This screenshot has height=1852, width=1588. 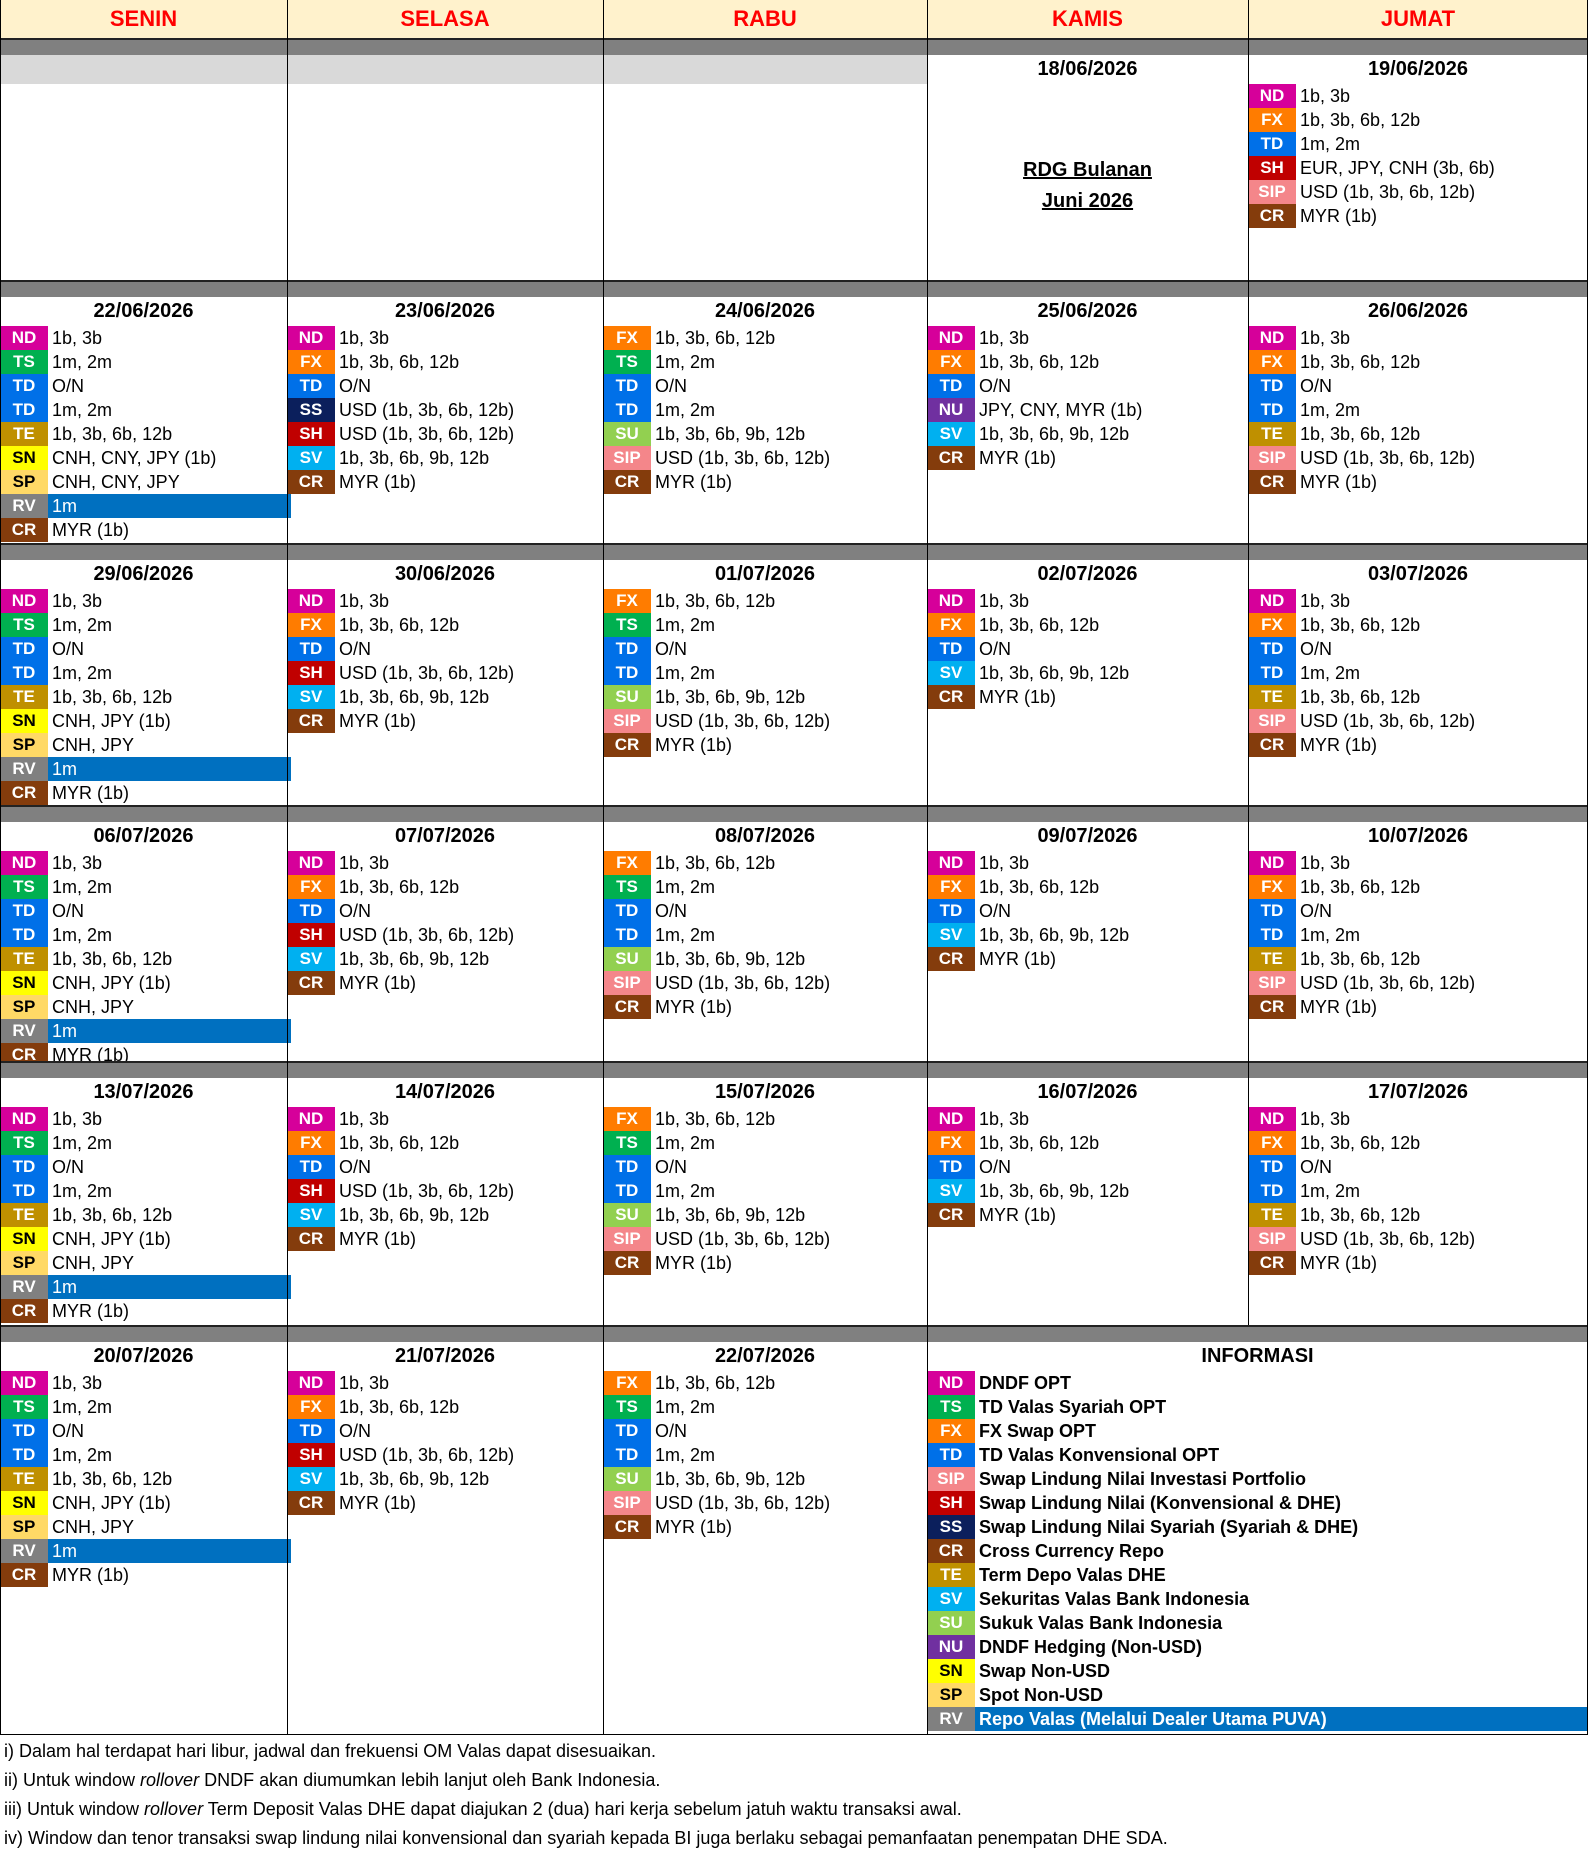 I want to click on code-badge: SIP, so click(x=627, y=983).